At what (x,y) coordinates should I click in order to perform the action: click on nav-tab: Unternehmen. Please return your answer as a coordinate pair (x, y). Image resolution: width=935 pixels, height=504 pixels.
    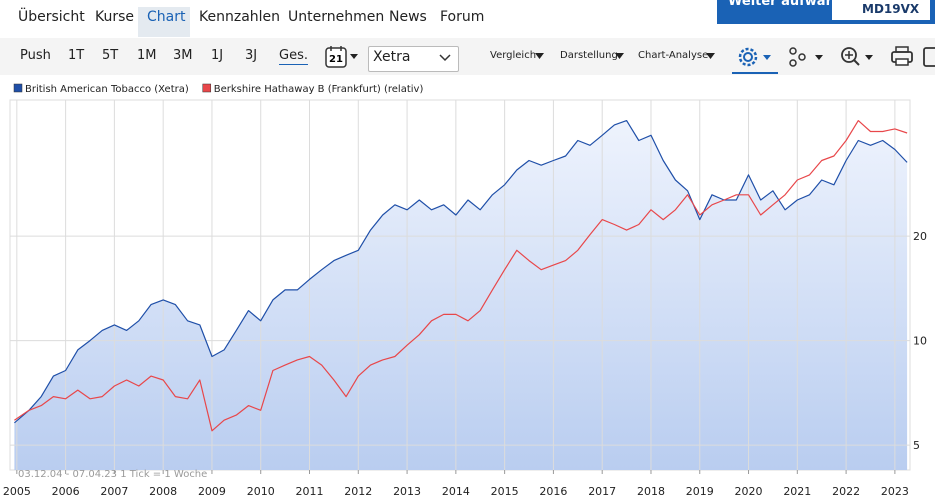
    Looking at the image, I should click on (336, 17).